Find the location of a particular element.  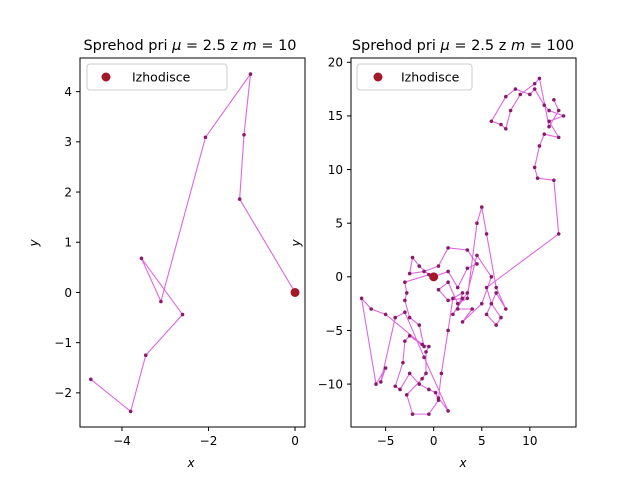

chart-right-ytick-label: −5 is located at coordinates (334, 331).